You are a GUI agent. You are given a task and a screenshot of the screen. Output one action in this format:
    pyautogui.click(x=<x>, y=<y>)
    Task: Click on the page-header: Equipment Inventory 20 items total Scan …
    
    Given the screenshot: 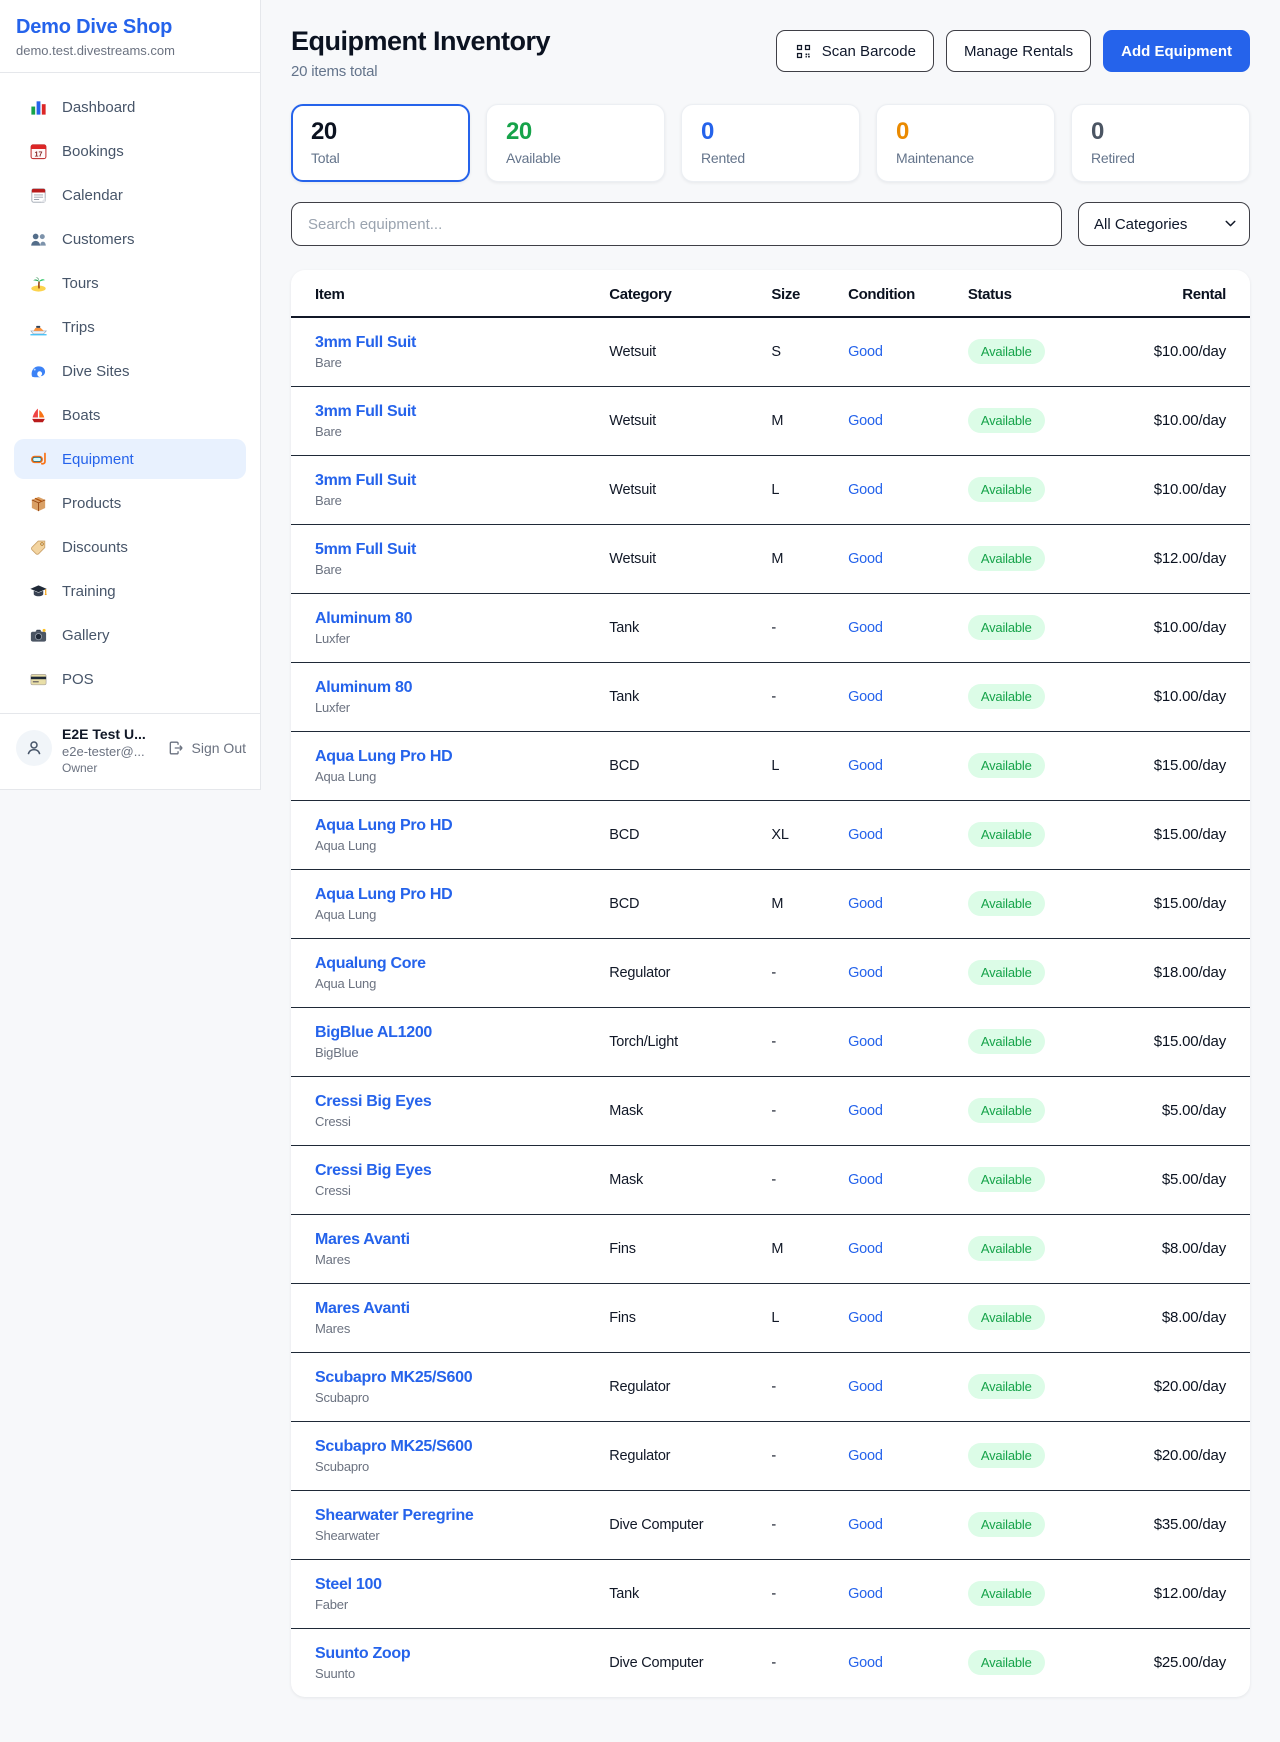 What is the action you would take?
    pyautogui.click(x=770, y=53)
    